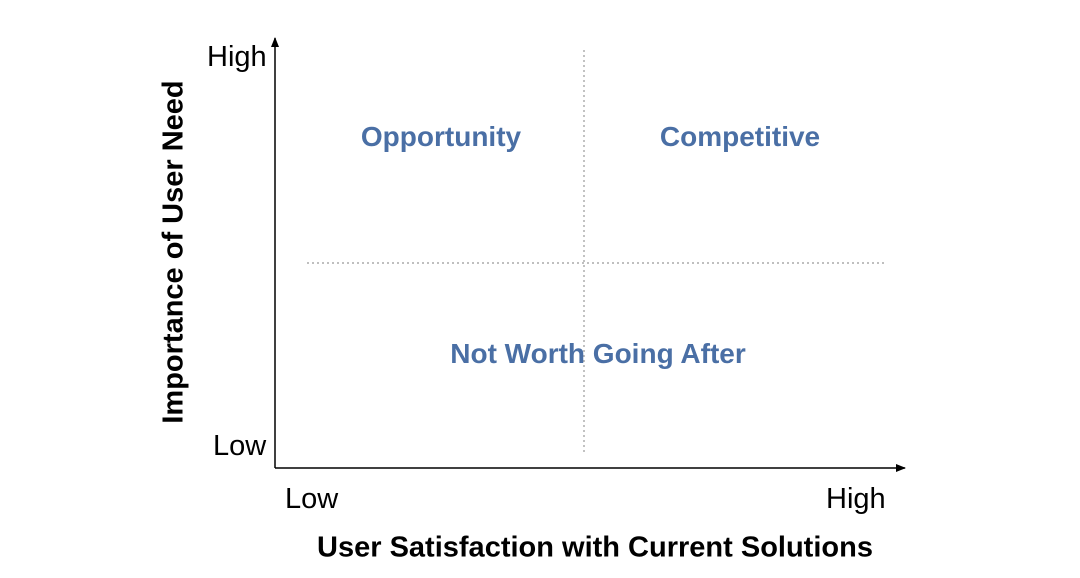 This screenshot has height=578, width=1080. What do you see at coordinates (595, 547) in the screenshot?
I see `x-axis-title: User Satisfaction with Current Solutions` at bounding box center [595, 547].